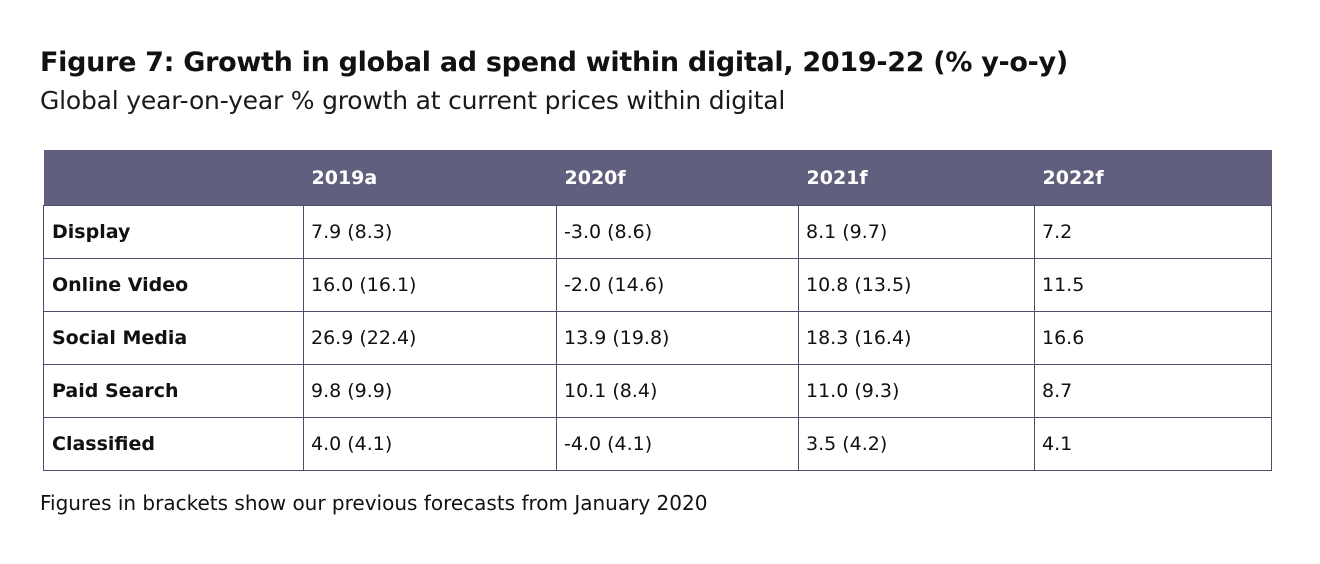 This screenshot has width=1320, height=564. Describe the element at coordinates (430, 178) in the screenshot. I see `header-2019a: 2019a` at that location.